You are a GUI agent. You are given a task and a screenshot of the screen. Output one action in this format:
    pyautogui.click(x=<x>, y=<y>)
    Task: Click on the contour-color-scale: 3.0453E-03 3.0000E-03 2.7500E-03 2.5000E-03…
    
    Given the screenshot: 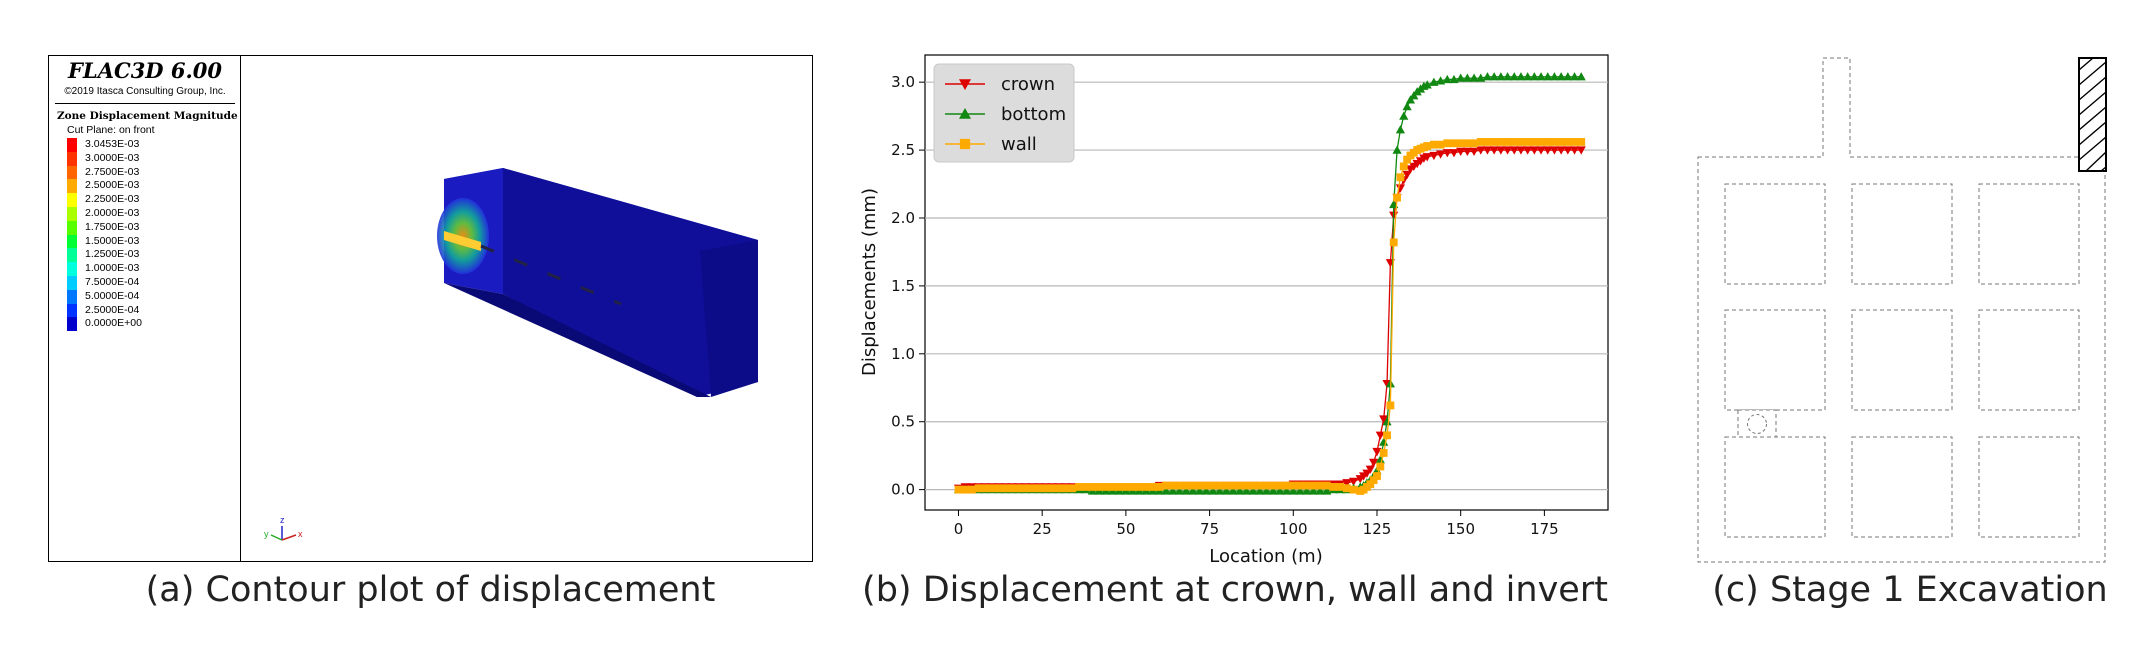 What is the action you would take?
    pyautogui.click(x=104, y=235)
    